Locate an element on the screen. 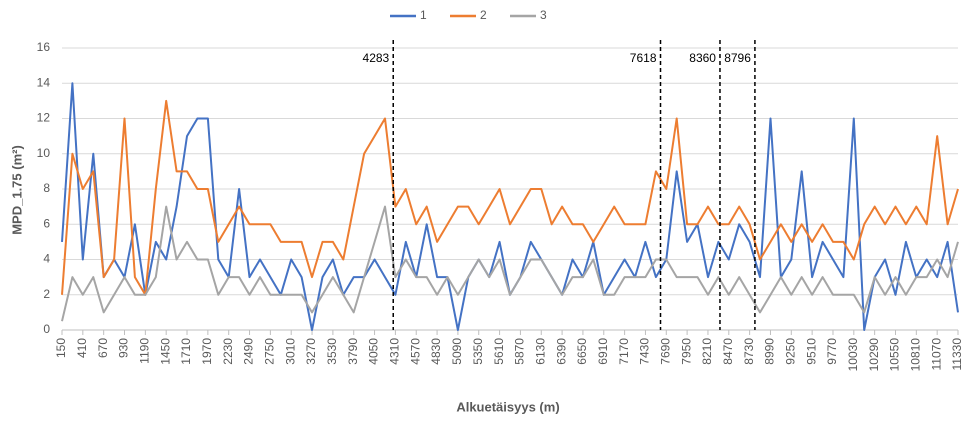 This screenshot has width=961, height=429. x-tick-label: 6390 is located at coordinates (561, 351).